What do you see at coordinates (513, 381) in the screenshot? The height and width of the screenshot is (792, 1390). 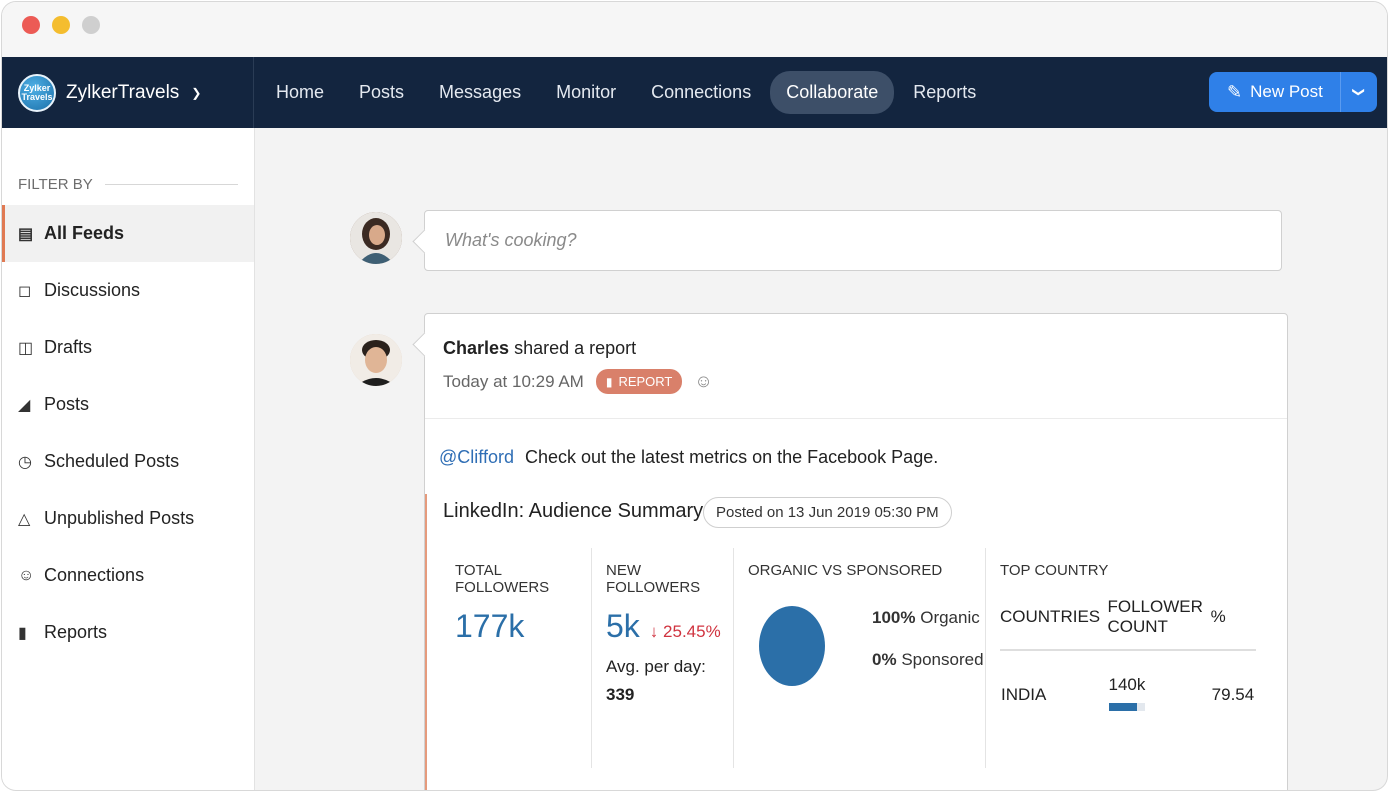 I see `post-timestamp: Today at 10:29 AM` at bounding box center [513, 381].